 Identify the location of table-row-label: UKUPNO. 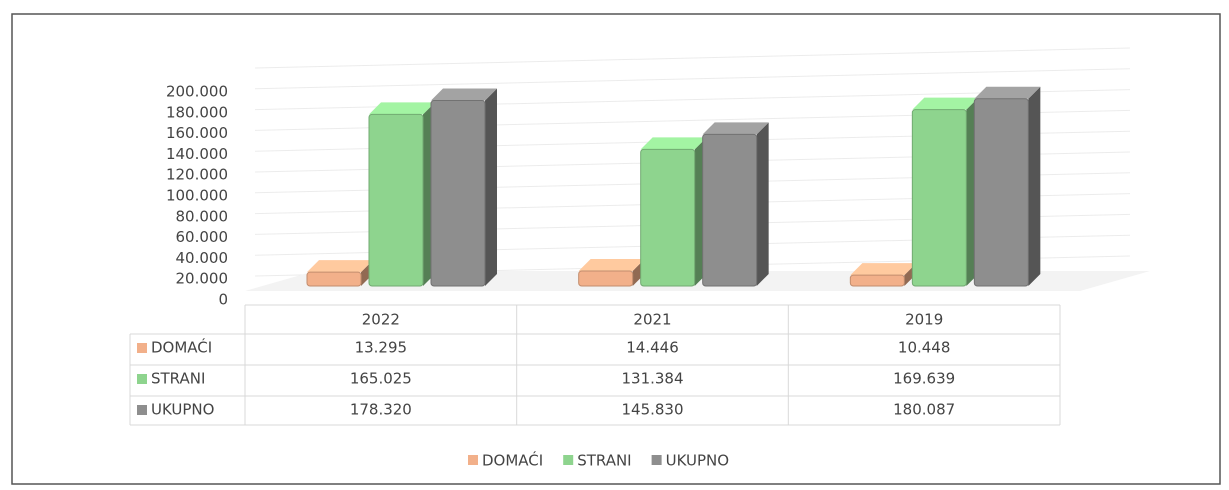
(182, 410).